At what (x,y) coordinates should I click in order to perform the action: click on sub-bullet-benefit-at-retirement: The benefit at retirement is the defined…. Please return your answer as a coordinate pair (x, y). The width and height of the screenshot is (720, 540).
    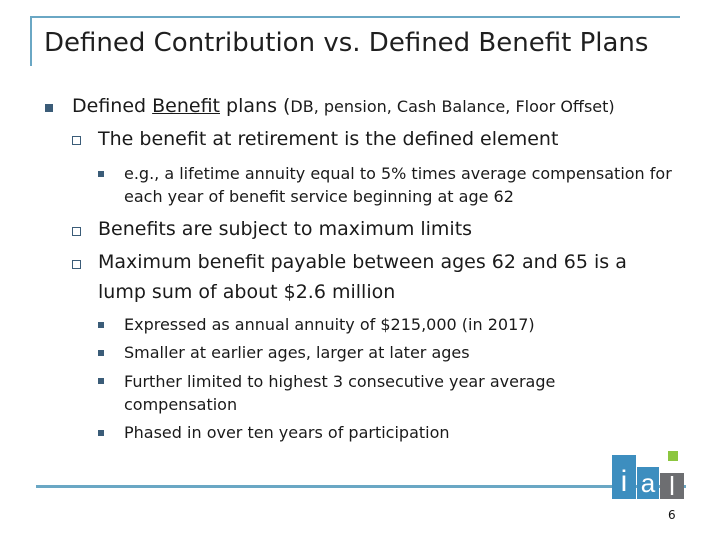
    Looking at the image, I should click on (328, 139).